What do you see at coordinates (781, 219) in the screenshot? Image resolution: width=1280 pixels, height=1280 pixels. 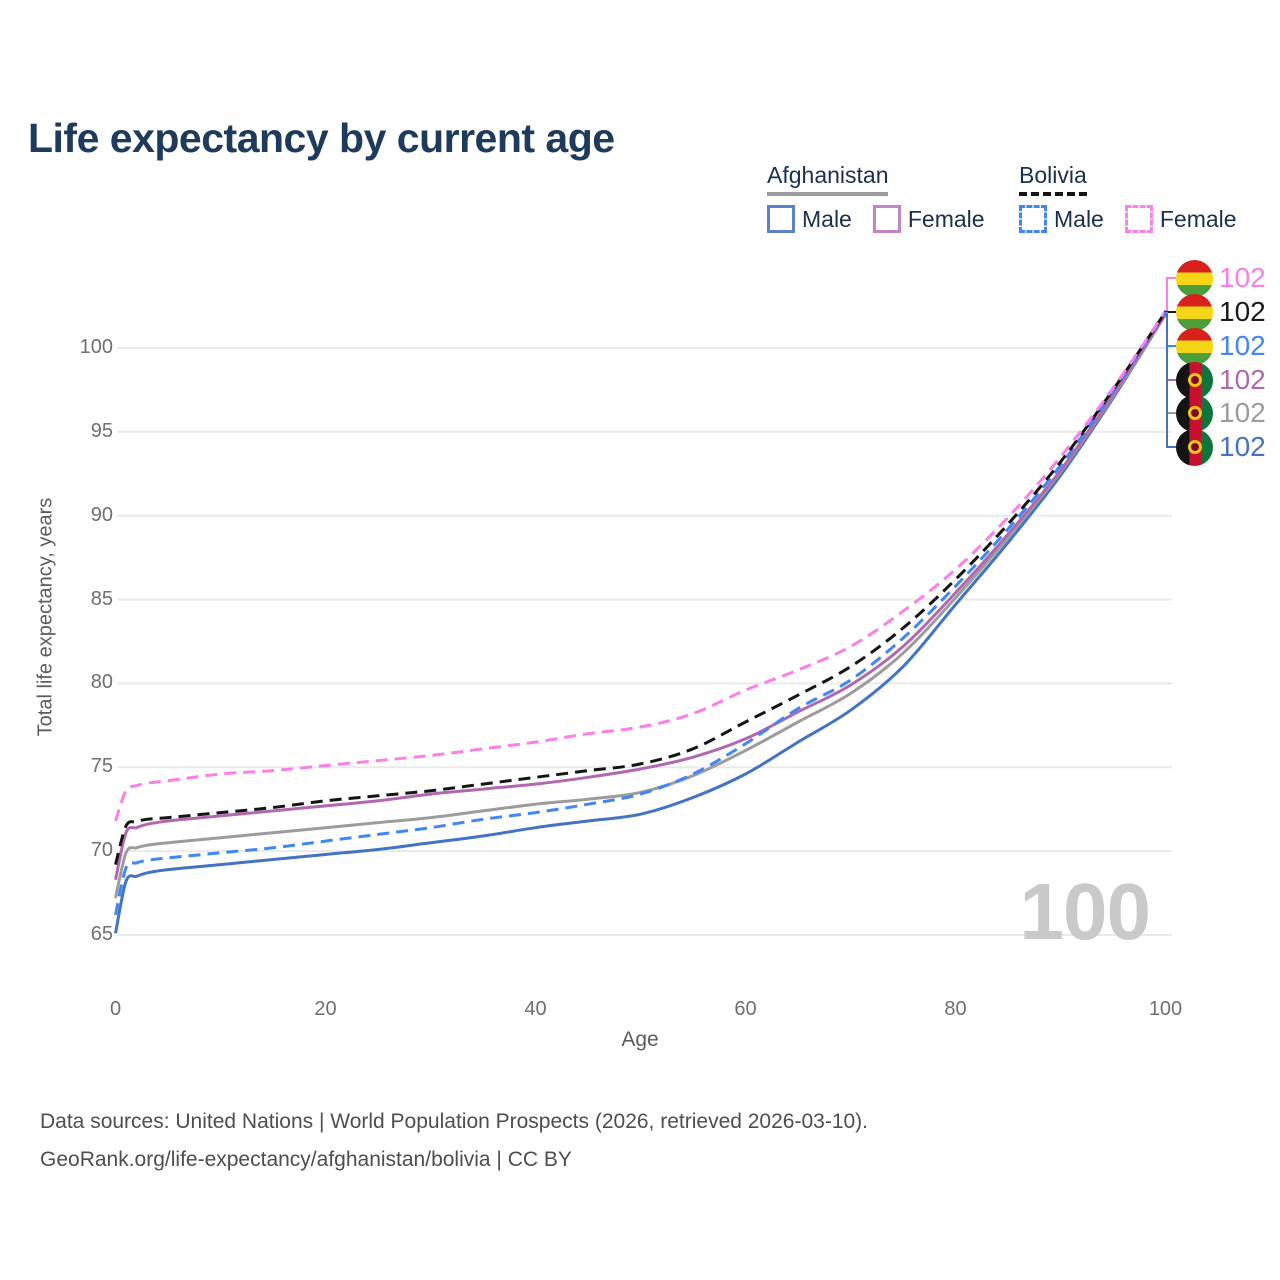 I see `legend-swatch-afghanistan-male-icon` at bounding box center [781, 219].